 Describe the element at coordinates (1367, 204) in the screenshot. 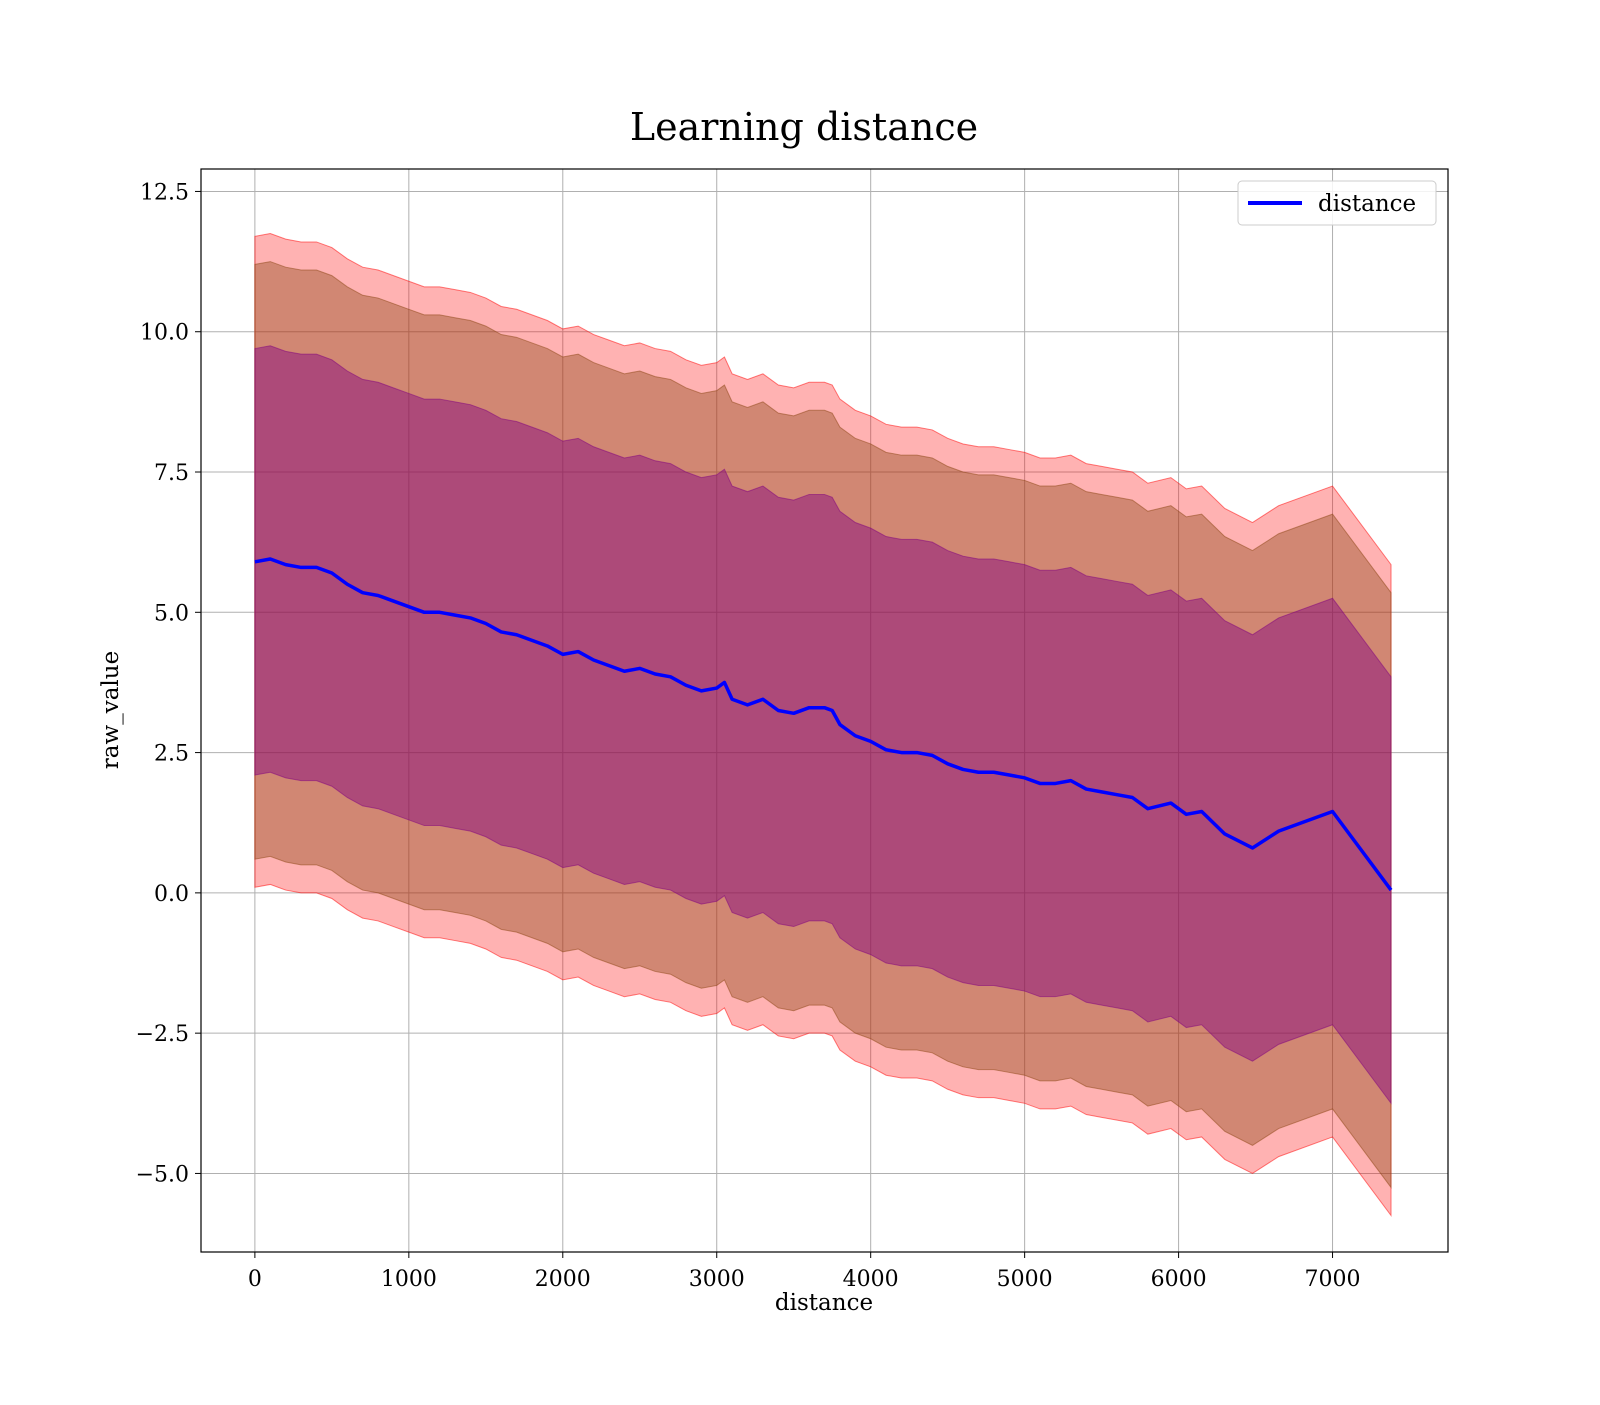

I see `legend-label-distance: distance` at that location.